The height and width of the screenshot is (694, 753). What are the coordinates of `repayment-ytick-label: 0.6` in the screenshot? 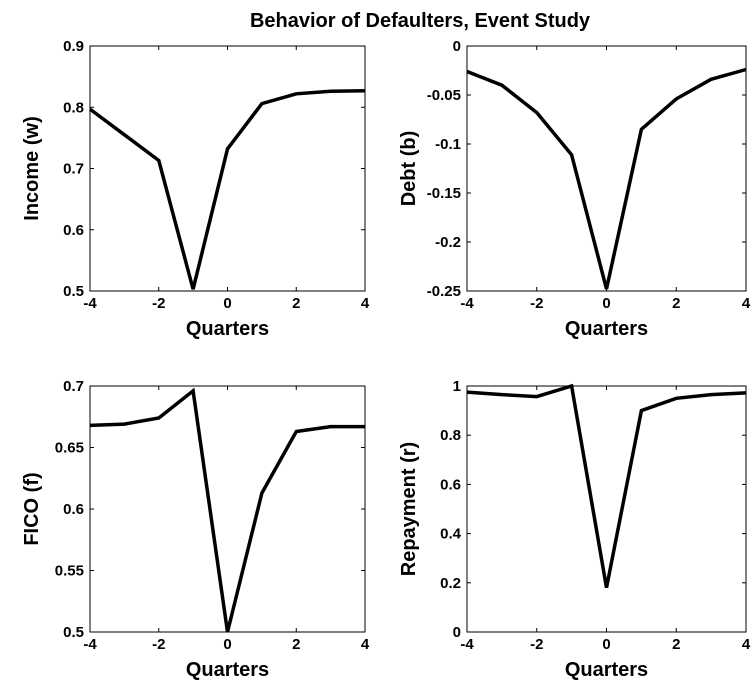 It's located at (450, 484).